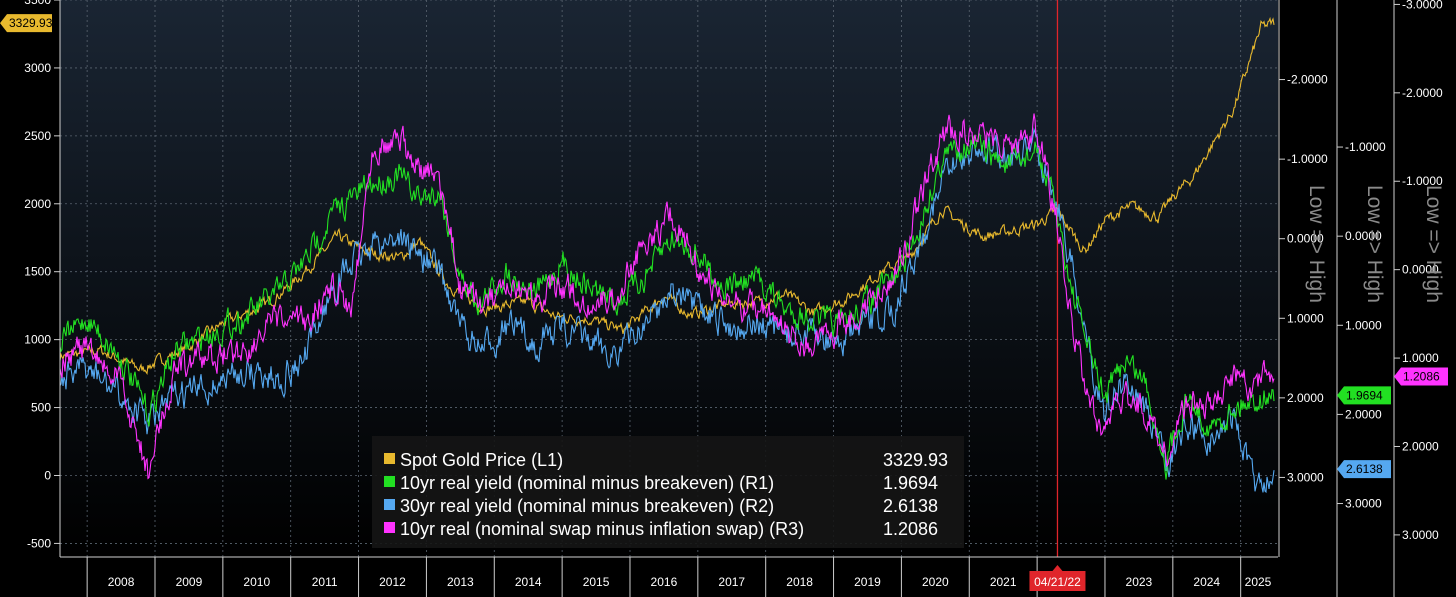  I want to click on legend-value-10yr-swap-real: 1.2086, so click(910, 529).